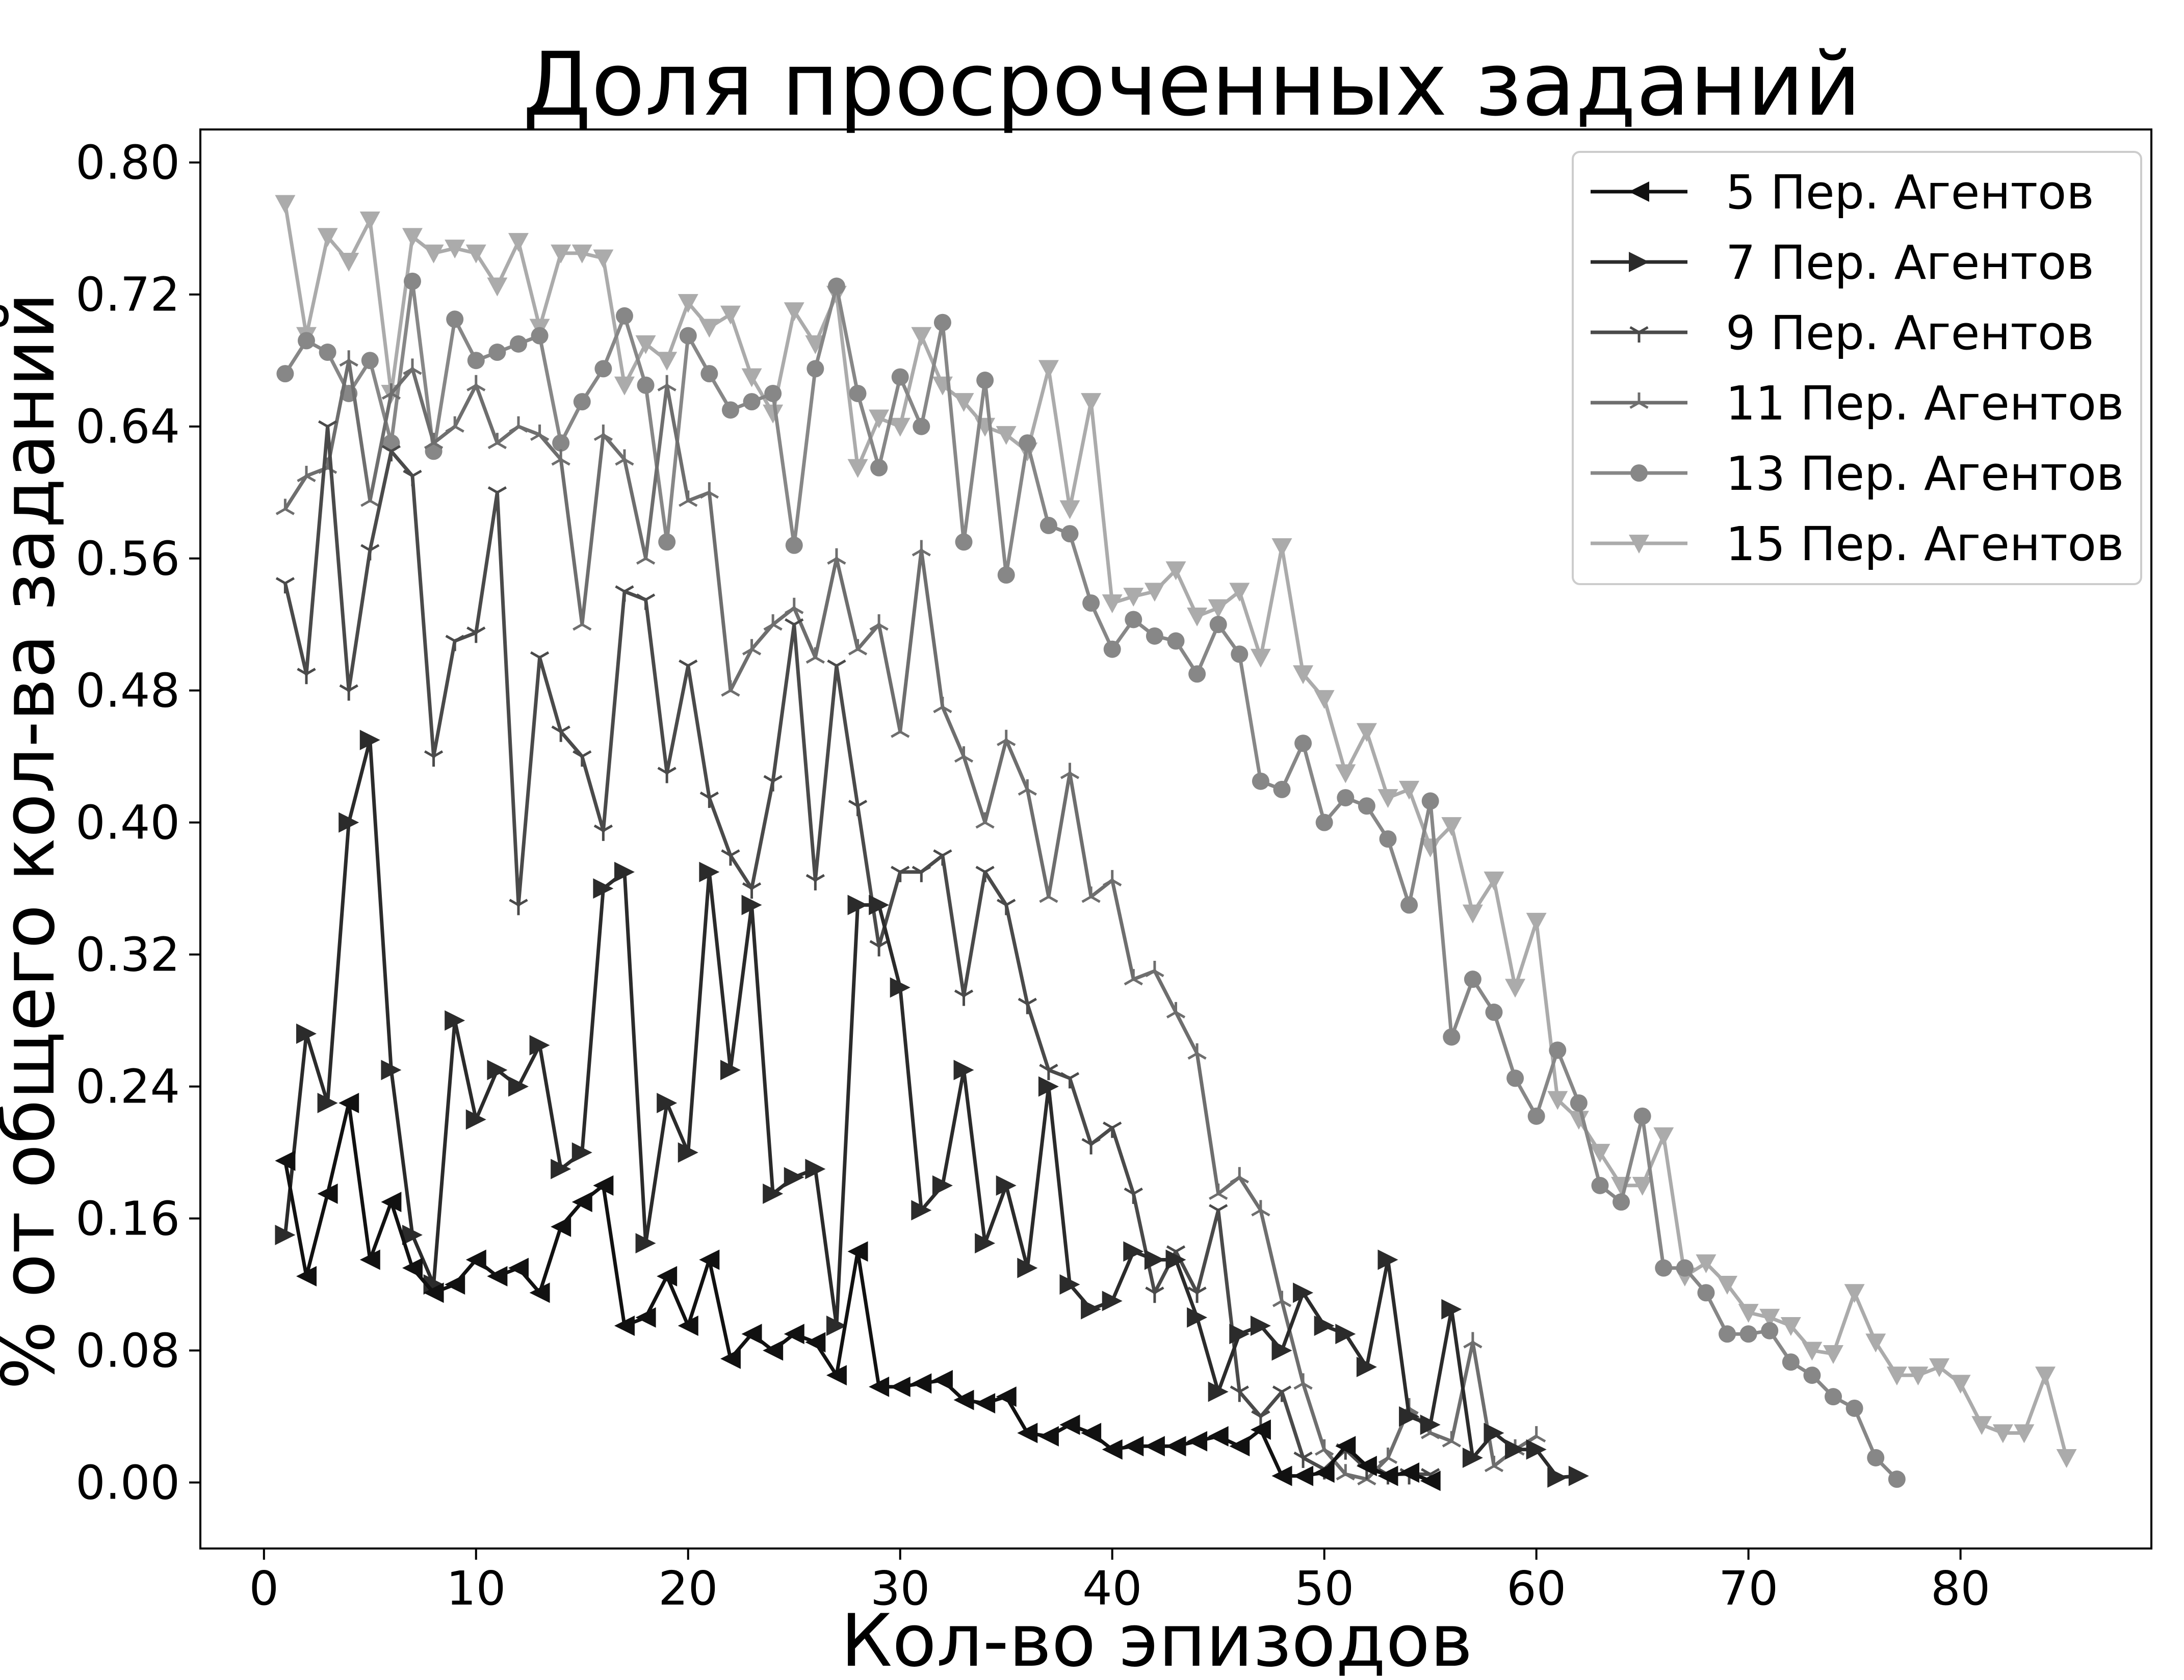 The height and width of the screenshot is (1680, 2184). I want to click on y-tick-label: 0.64, so click(127, 427).